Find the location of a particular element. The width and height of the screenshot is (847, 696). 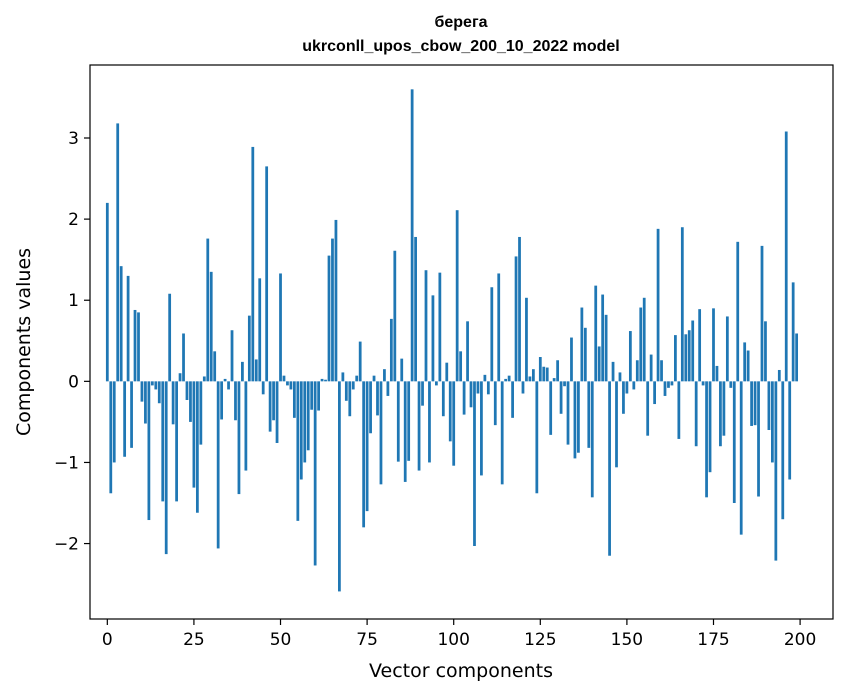

x-tick-label: 25 is located at coordinates (194, 640).